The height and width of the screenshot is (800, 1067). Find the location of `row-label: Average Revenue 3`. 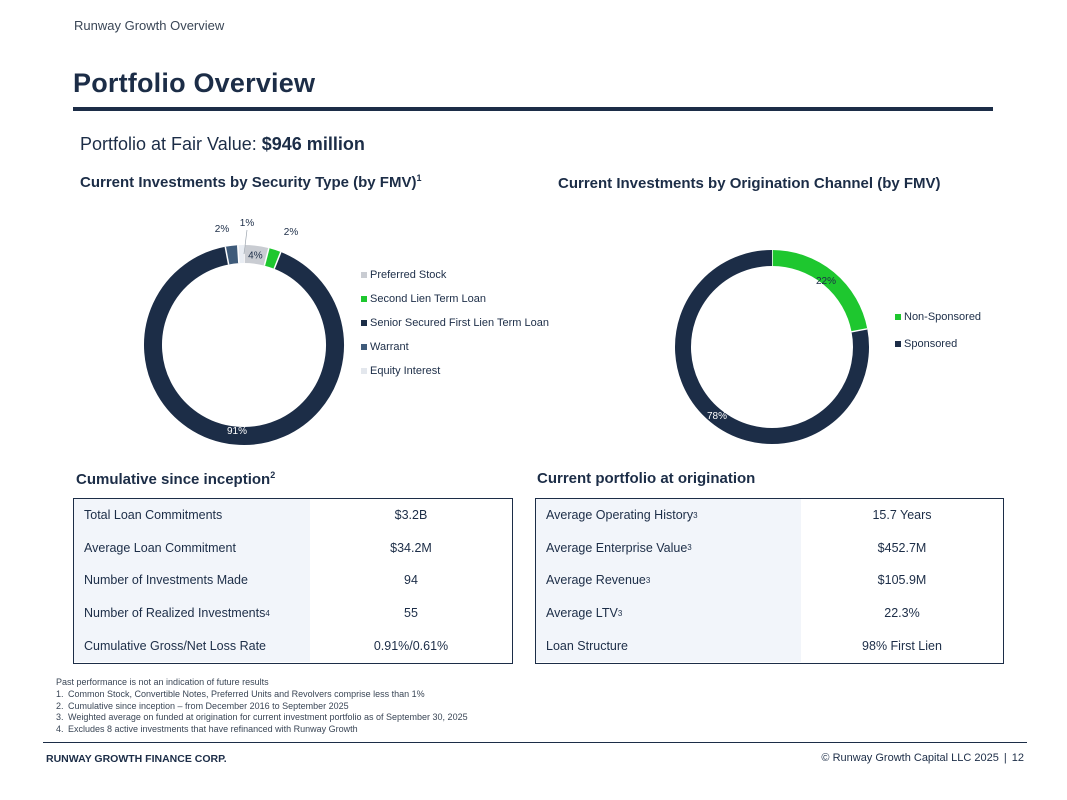

row-label: Average Revenue 3 is located at coordinates (668, 580).